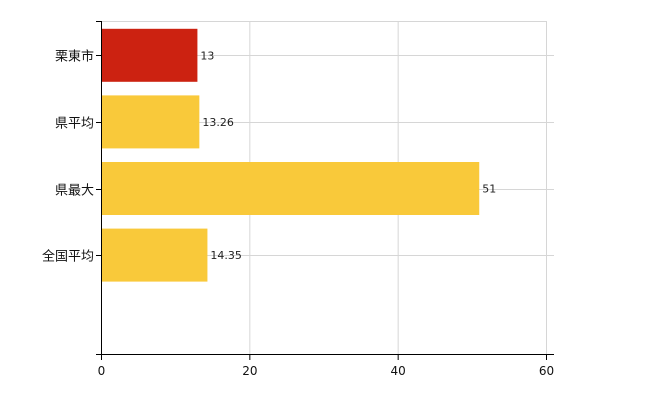 This screenshot has width=650, height=404. What do you see at coordinates (398, 371) in the screenshot?
I see `x-tick-label: 40` at bounding box center [398, 371].